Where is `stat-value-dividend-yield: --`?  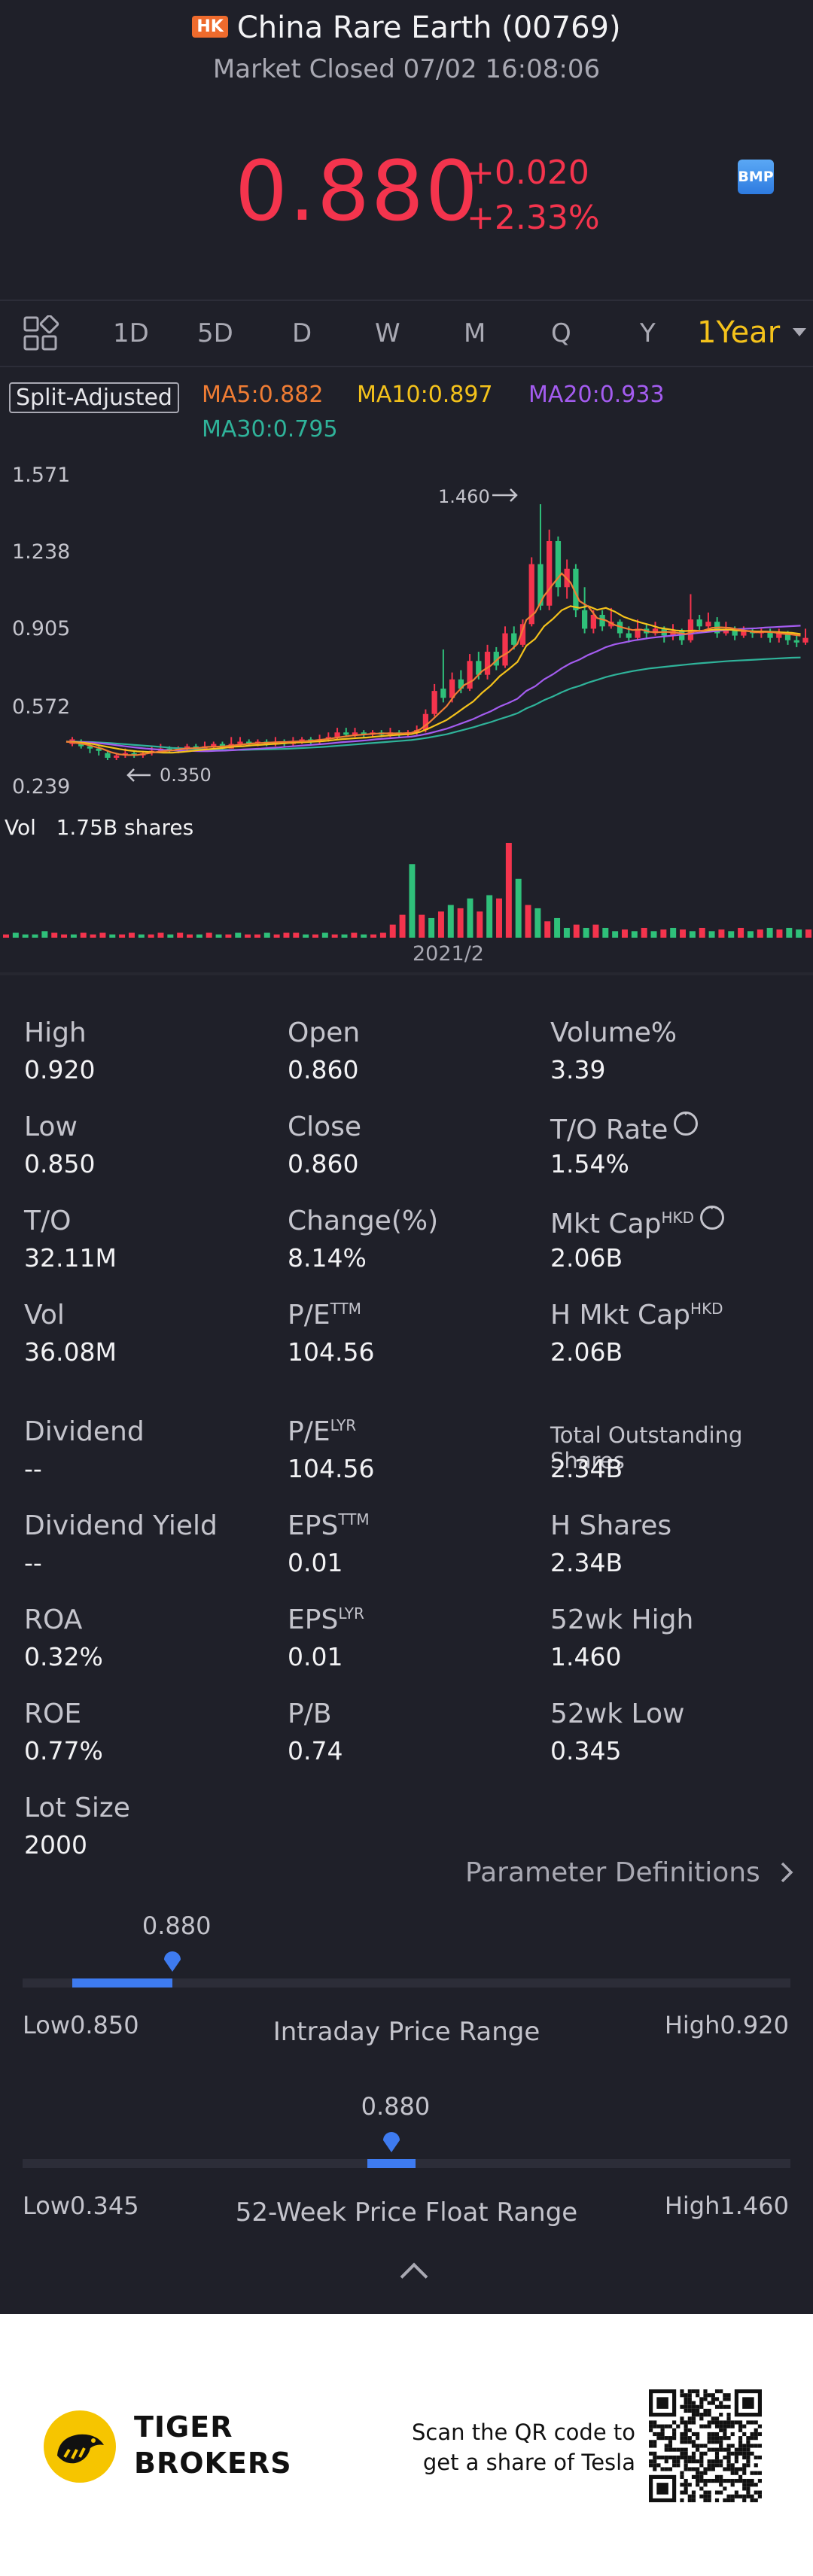 stat-value-dividend-yield: -- is located at coordinates (33, 1563).